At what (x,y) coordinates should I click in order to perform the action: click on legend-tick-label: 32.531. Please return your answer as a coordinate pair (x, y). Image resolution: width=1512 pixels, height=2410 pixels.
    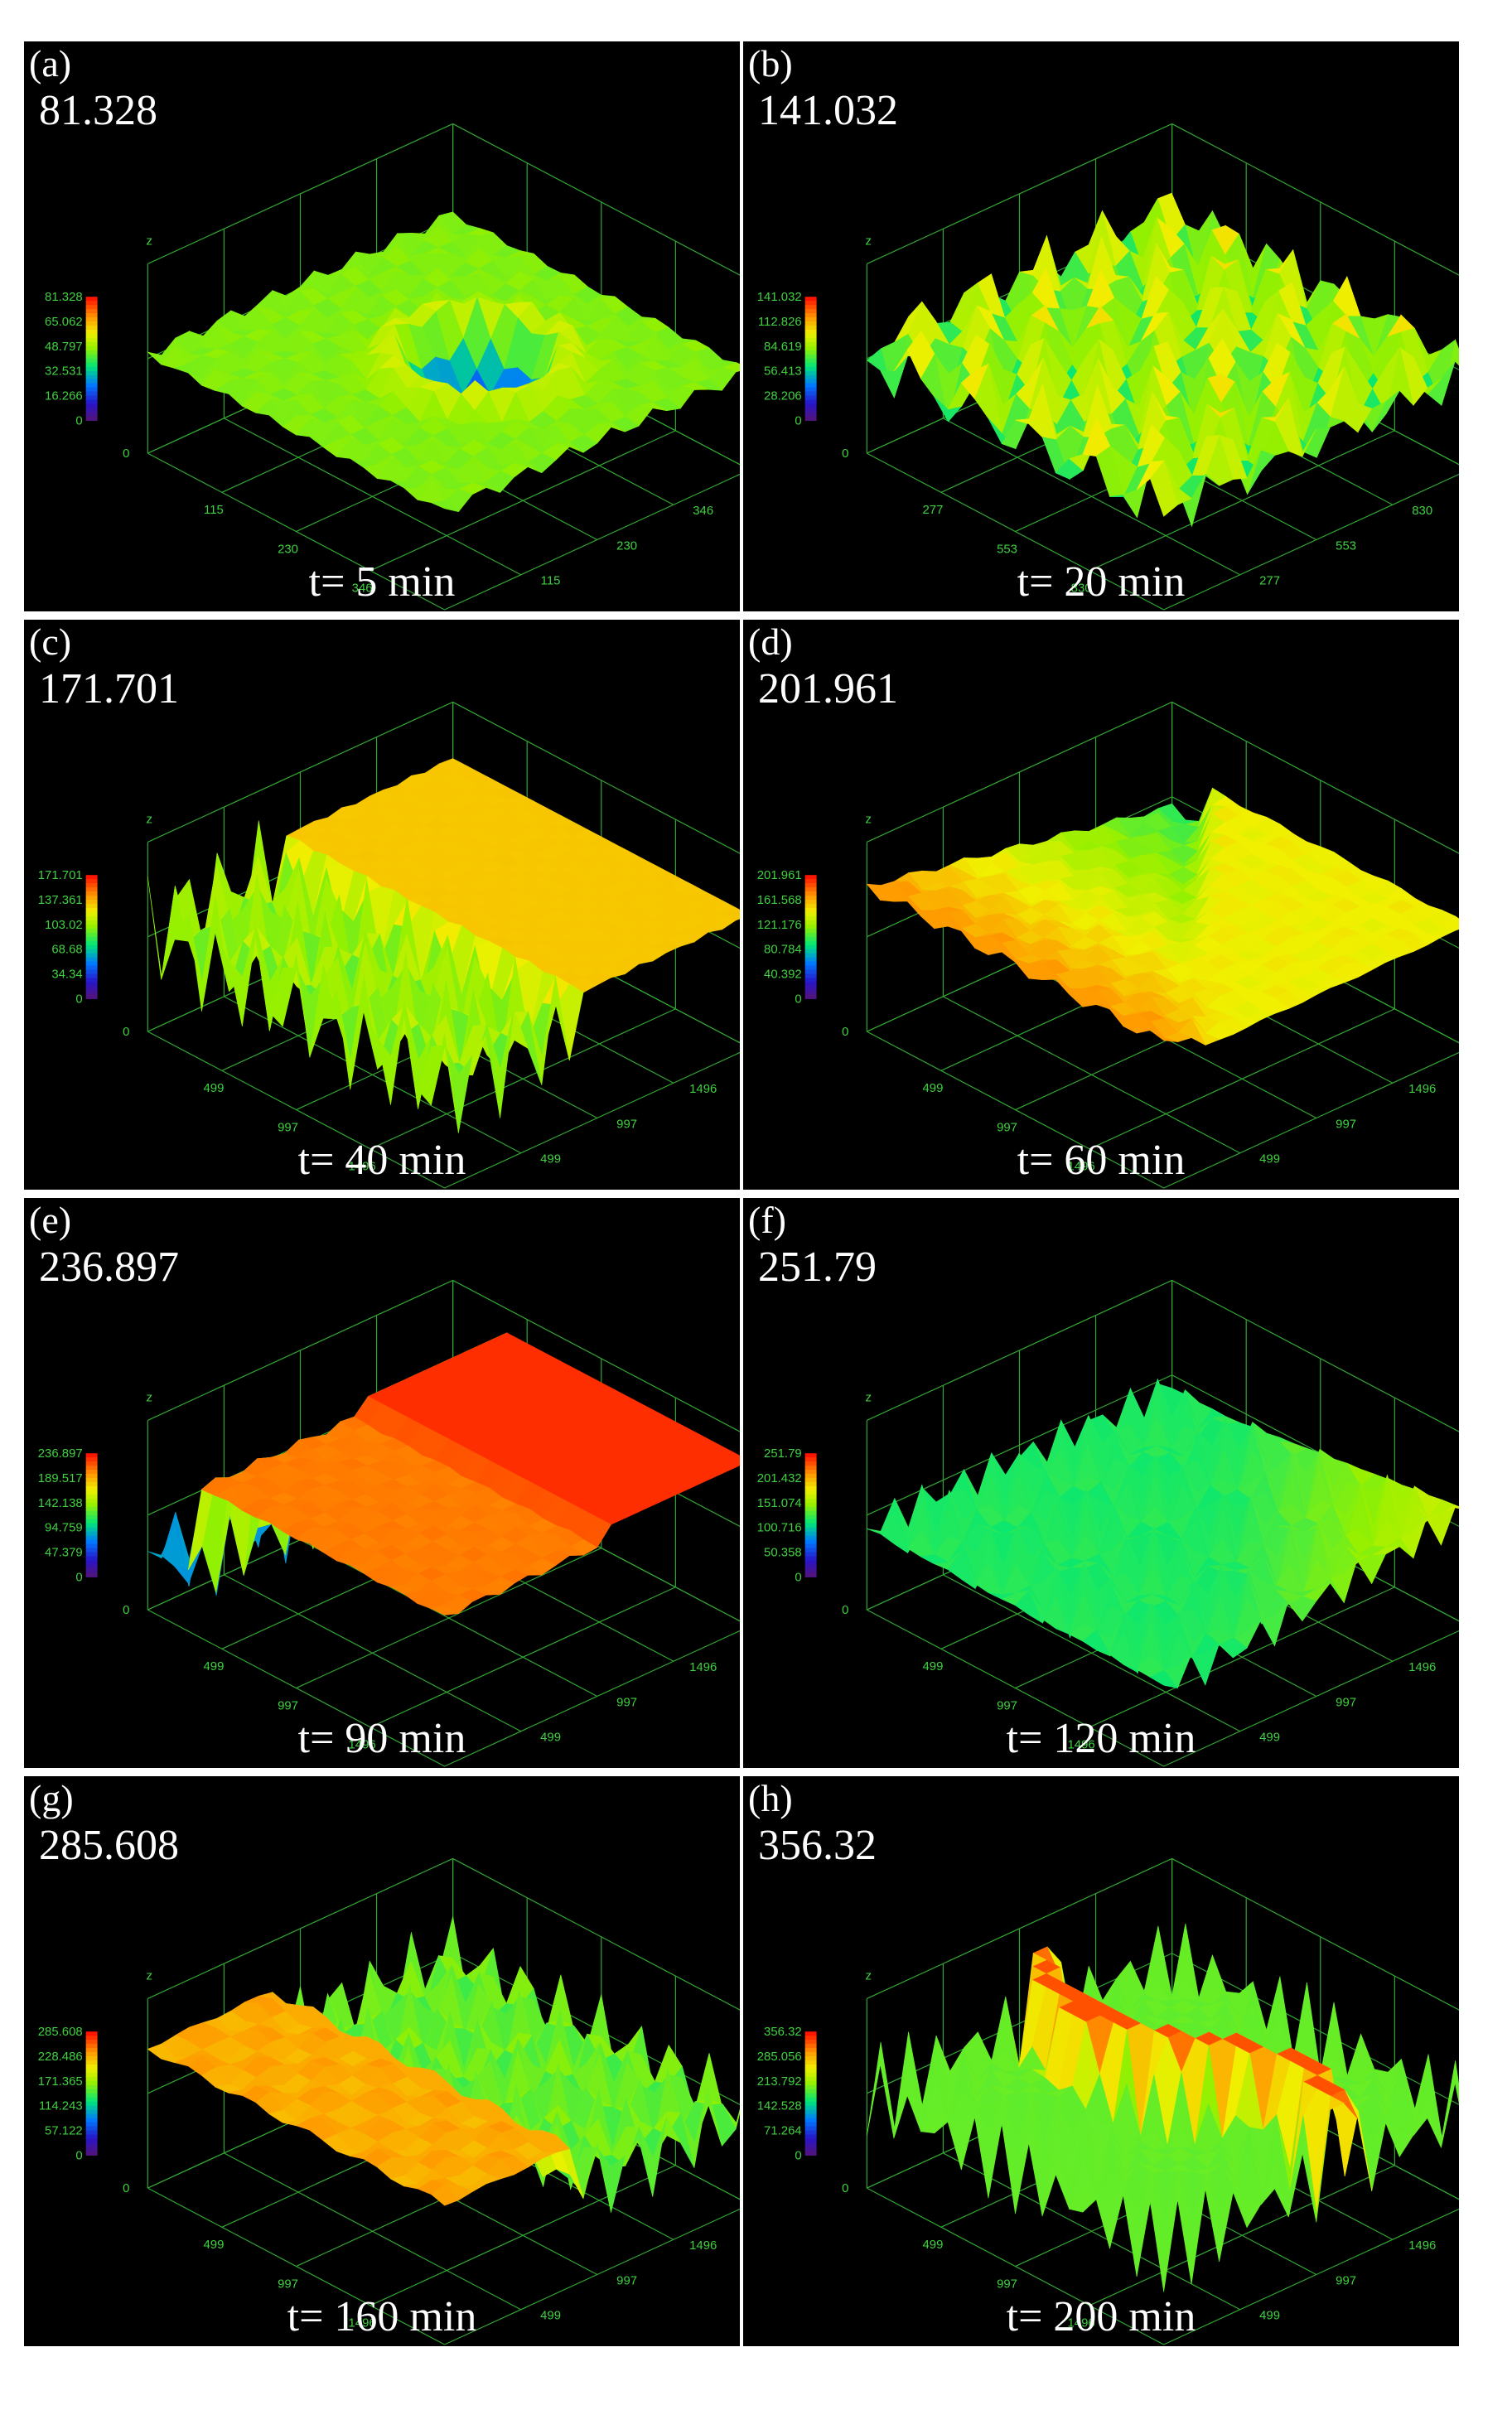
    Looking at the image, I should click on (64, 372).